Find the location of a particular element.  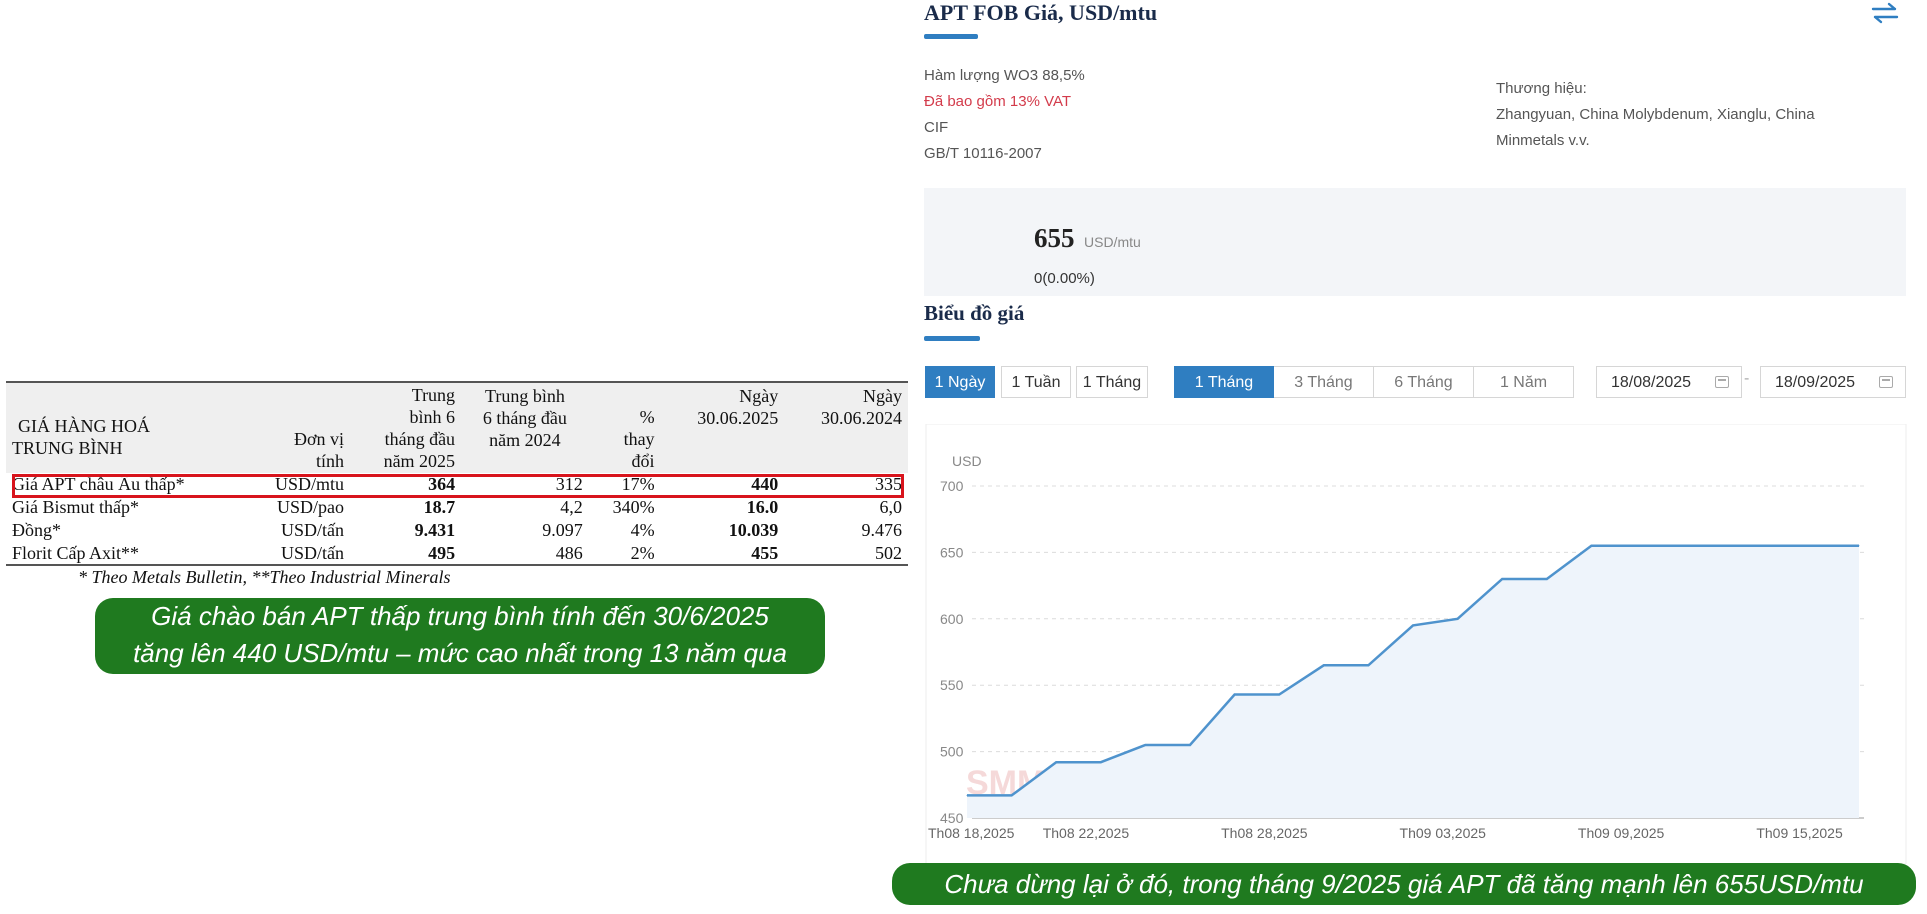

header-avg-2025: Trung bình 6 tháng đầu năm 2025 is located at coordinates (405, 426).